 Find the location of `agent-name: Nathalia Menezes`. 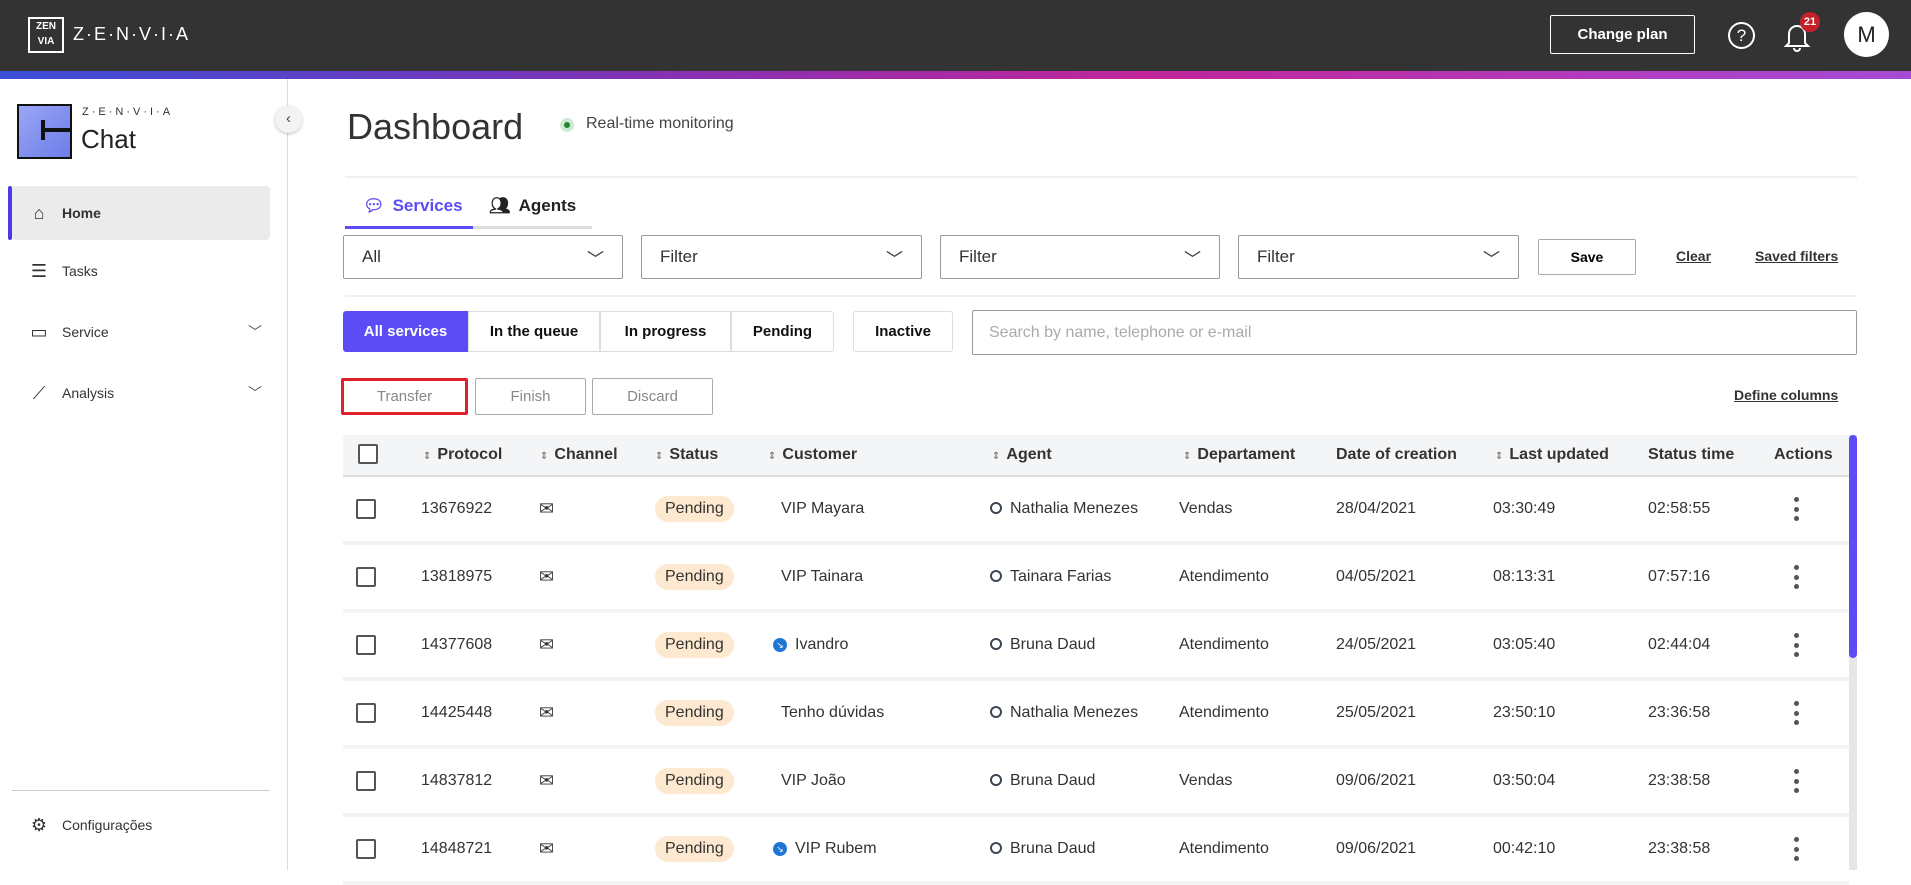

agent-name: Nathalia Menezes is located at coordinates (1074, 712).